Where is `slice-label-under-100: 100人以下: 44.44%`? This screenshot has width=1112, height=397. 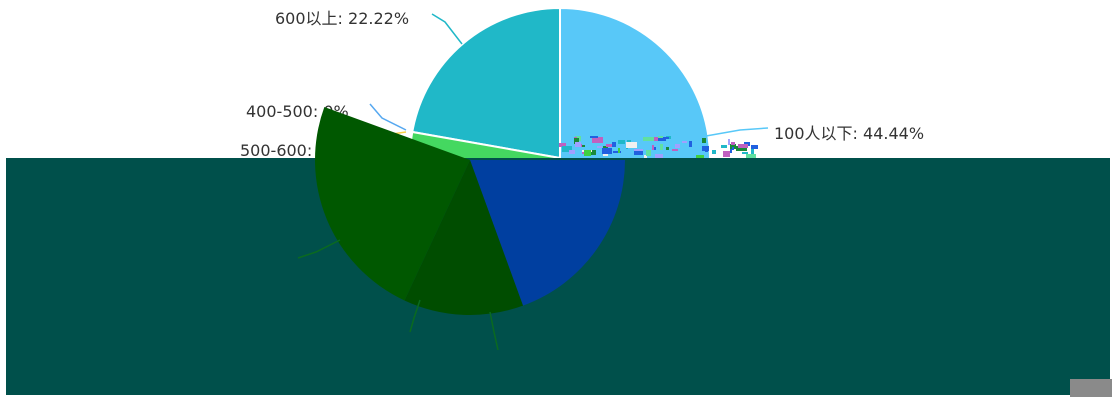
slice-label-under-100: 100人以下: 44.44% is located at coordinates (849, 133).